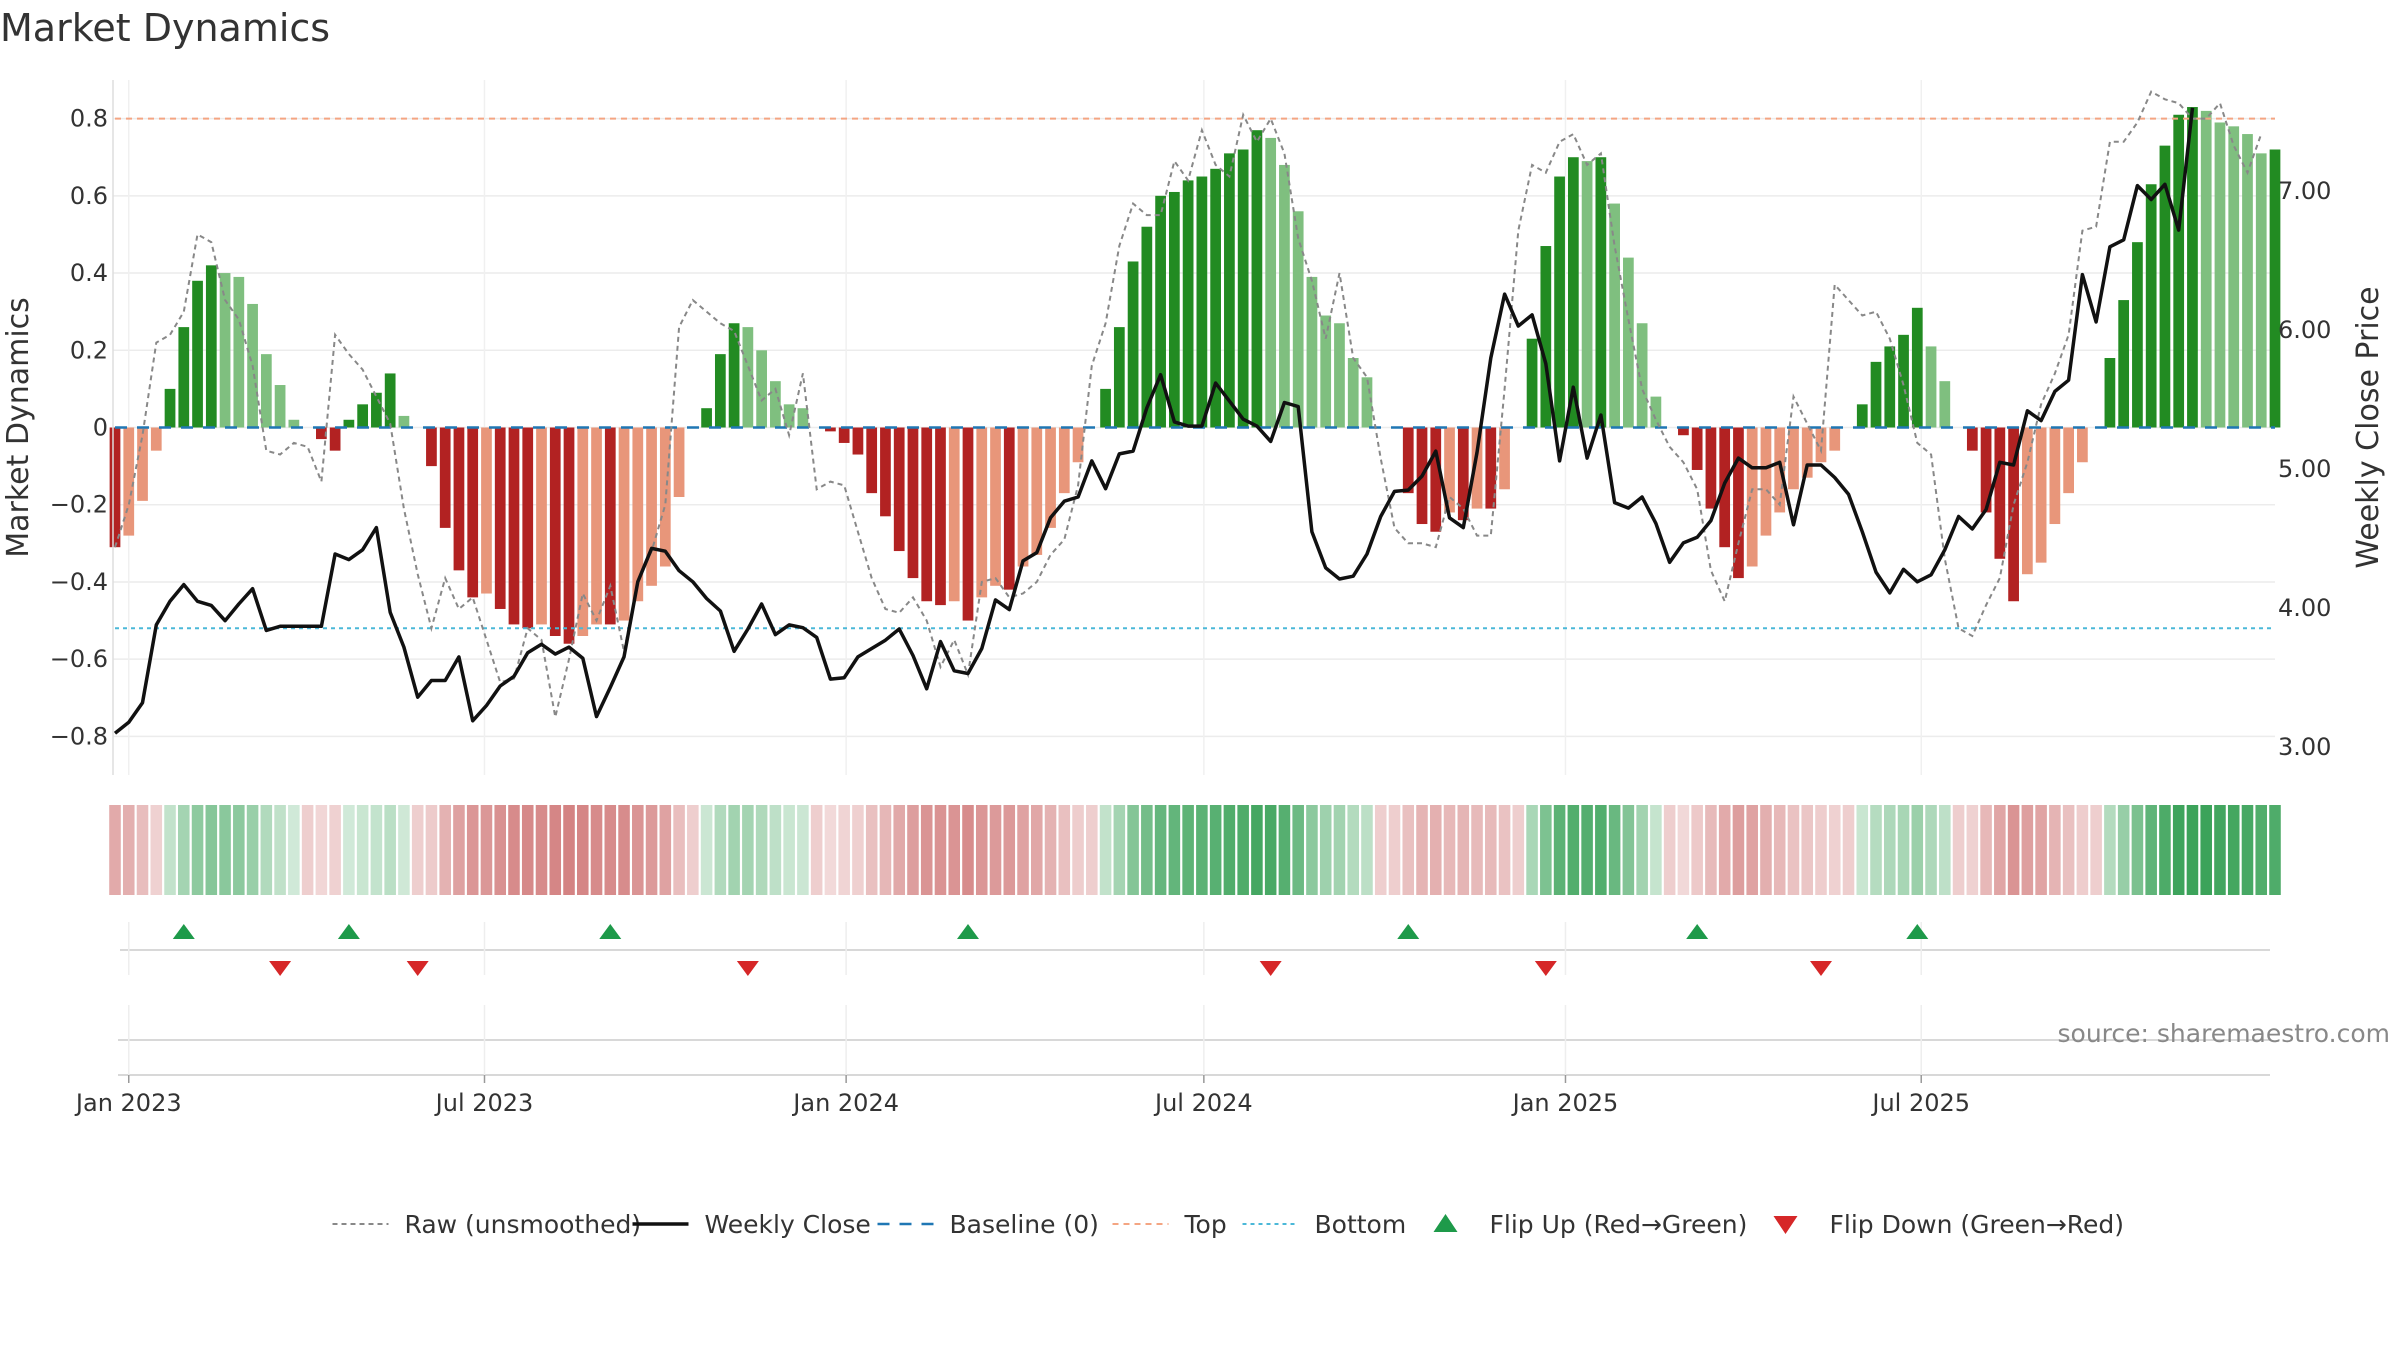 The image size is (2400, 1350). Describe the element at coordinates (1590, 1224) in the screenshot. I see `legend-item-flip-up: Flip Up (Red→Green)` at that location.